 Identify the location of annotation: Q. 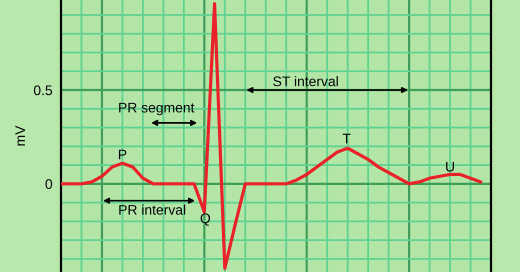
(205, 219).